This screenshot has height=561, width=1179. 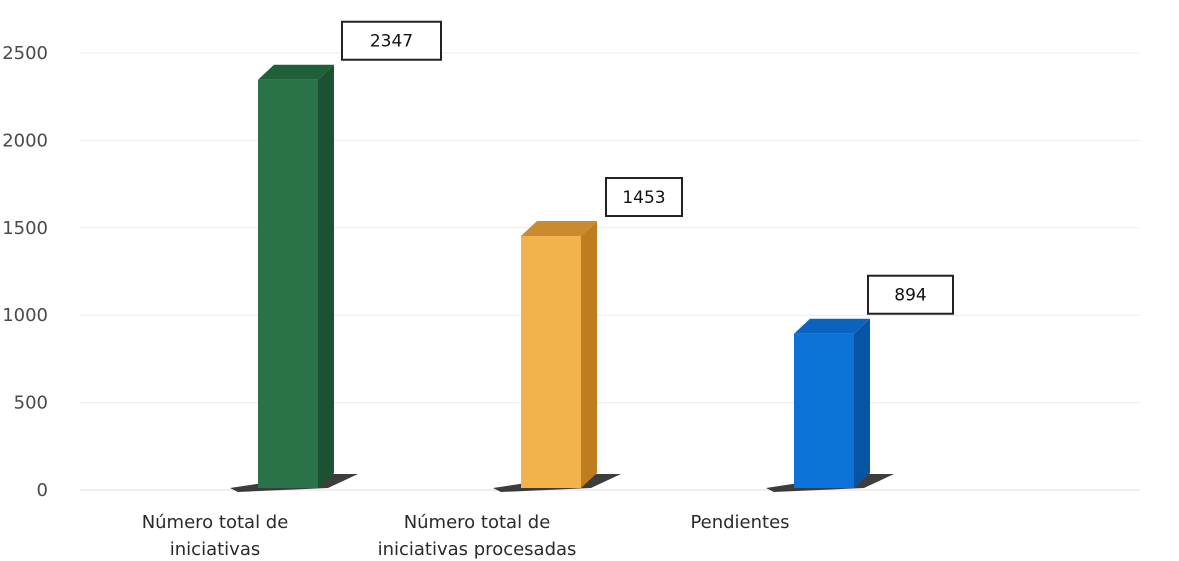 What do you see at coordinates (25, 272) in the screenshot?
I see `y-axis: 0 500 1000 1500 2000 2500` at bounding box center [25, 272].